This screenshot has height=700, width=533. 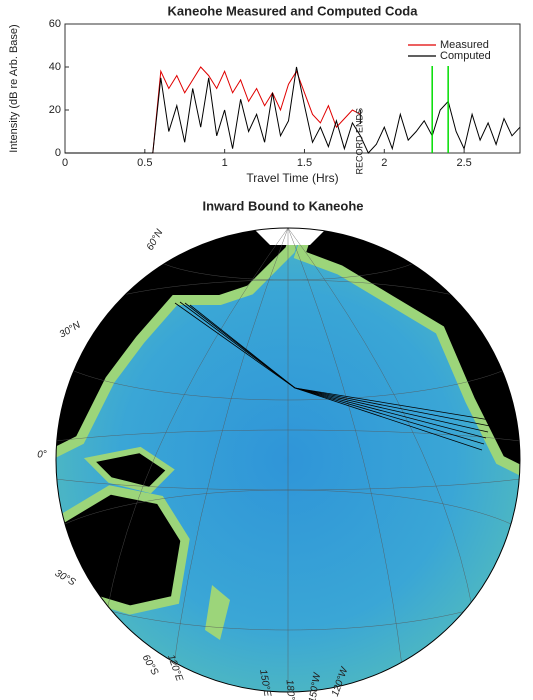 What do you see at coordinates (14, 88) in the screenshot?
I see `y-axis-label: Intensity (dB re Arb. Base)` at bounding box center [14, 88].